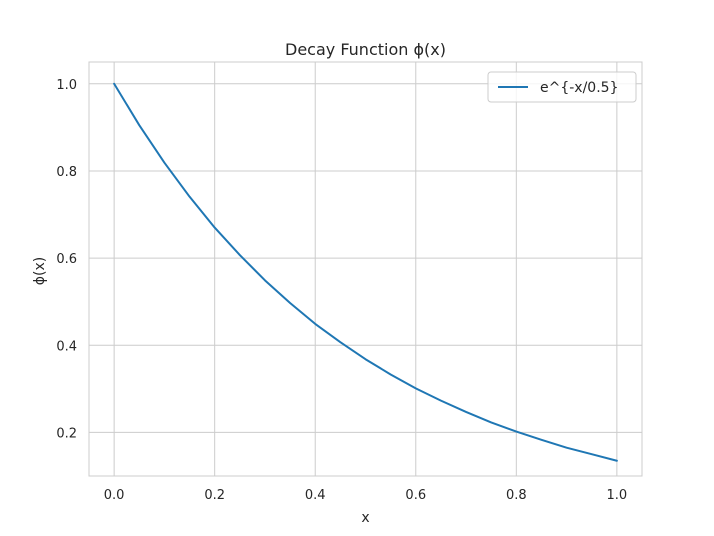 The width and height of the screenshot is (714, 536). I want to click on chart-title: Decay Function ϕ(x), so click(365, 49).